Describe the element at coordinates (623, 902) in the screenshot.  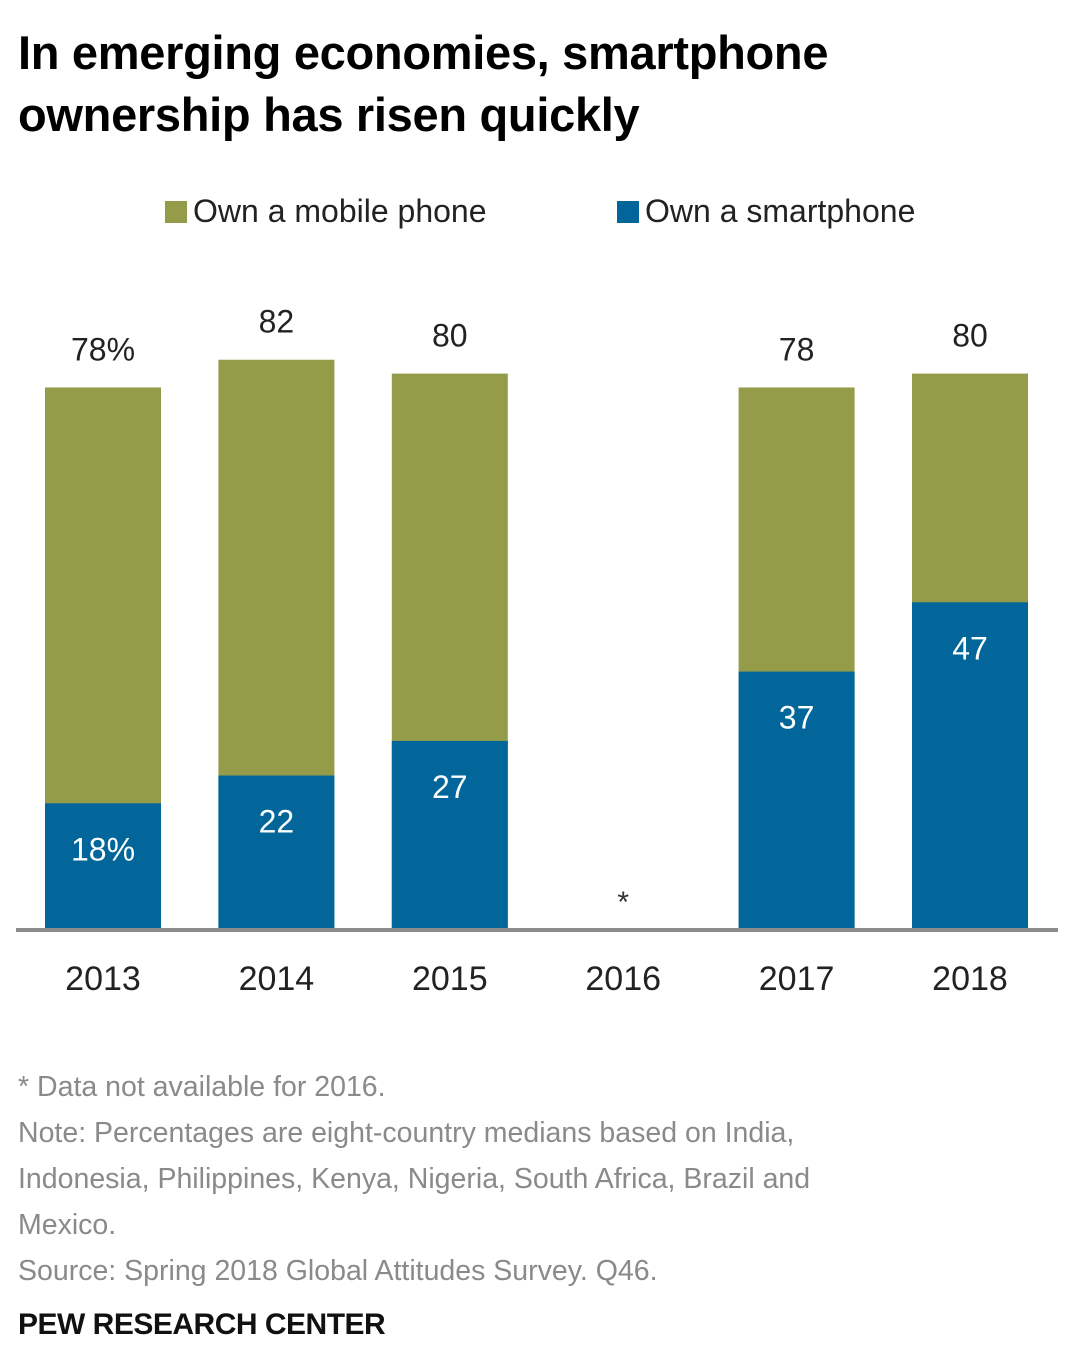
I see `annotation-2016: *` at that location.